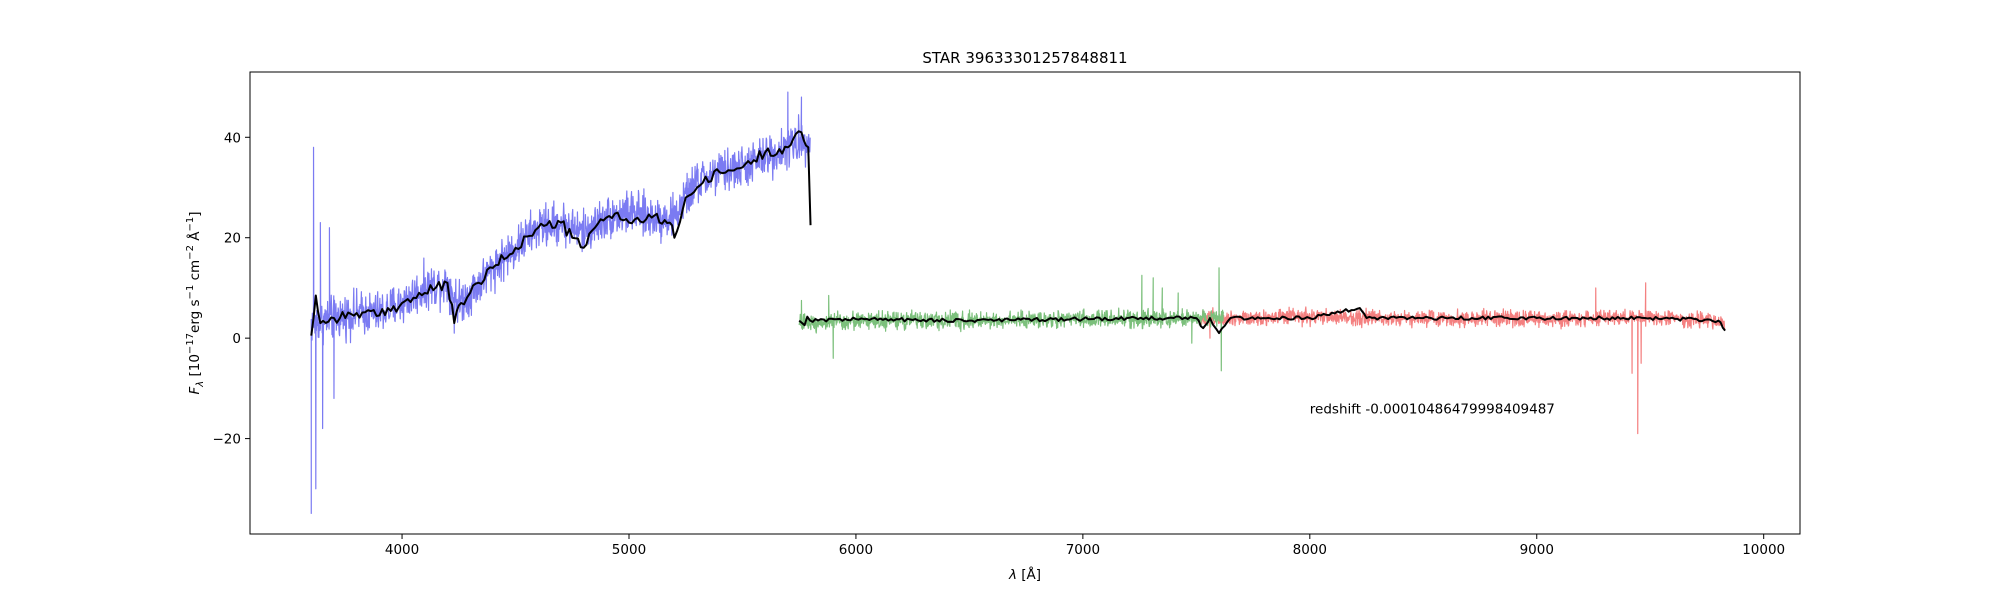 This screenshot has height=600, width=2000. I want to click on redshift-annotation: redshift -0.00010486479998409487, so click(1432, 409).